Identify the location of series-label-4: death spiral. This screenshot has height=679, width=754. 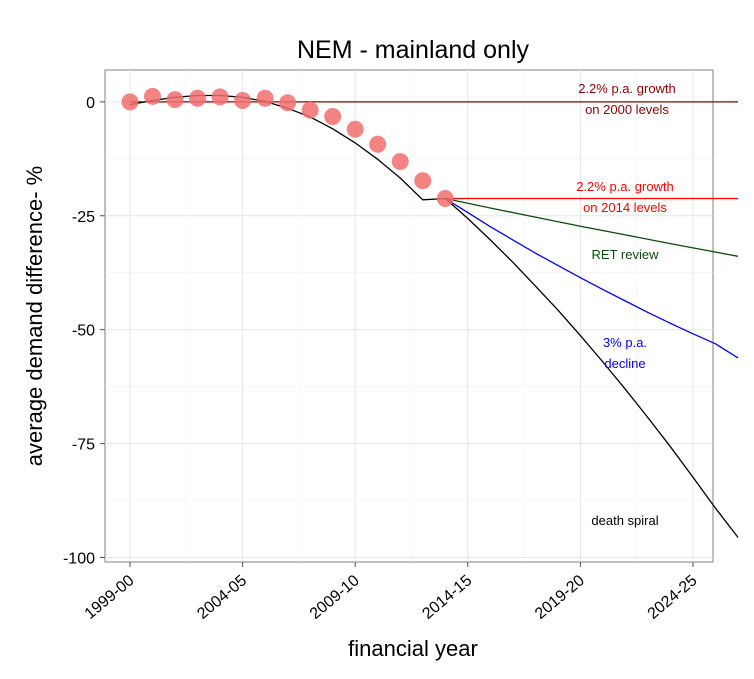
(624, 520).